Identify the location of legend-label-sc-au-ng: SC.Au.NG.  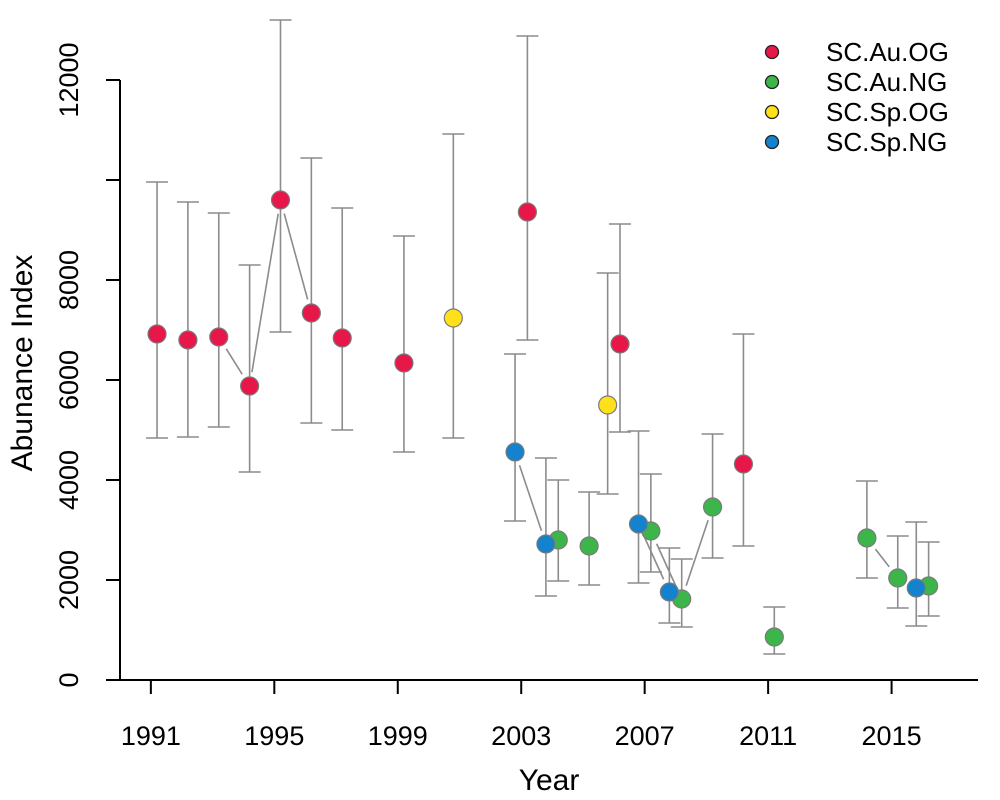
(886, 82).